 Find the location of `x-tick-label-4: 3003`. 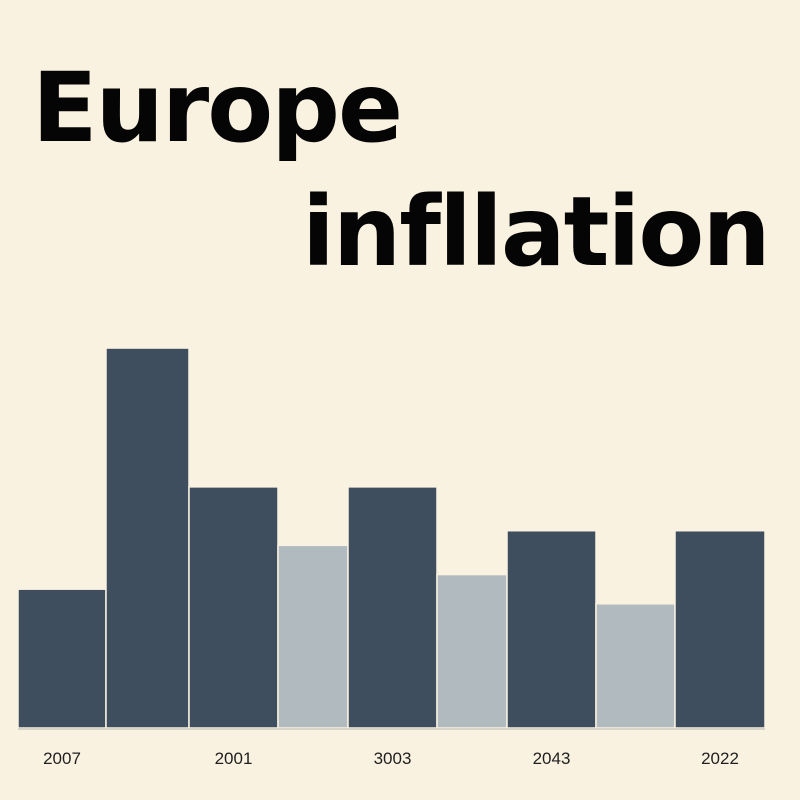

x-tick-label-4: 3003 is located at coordinates (393, 758).